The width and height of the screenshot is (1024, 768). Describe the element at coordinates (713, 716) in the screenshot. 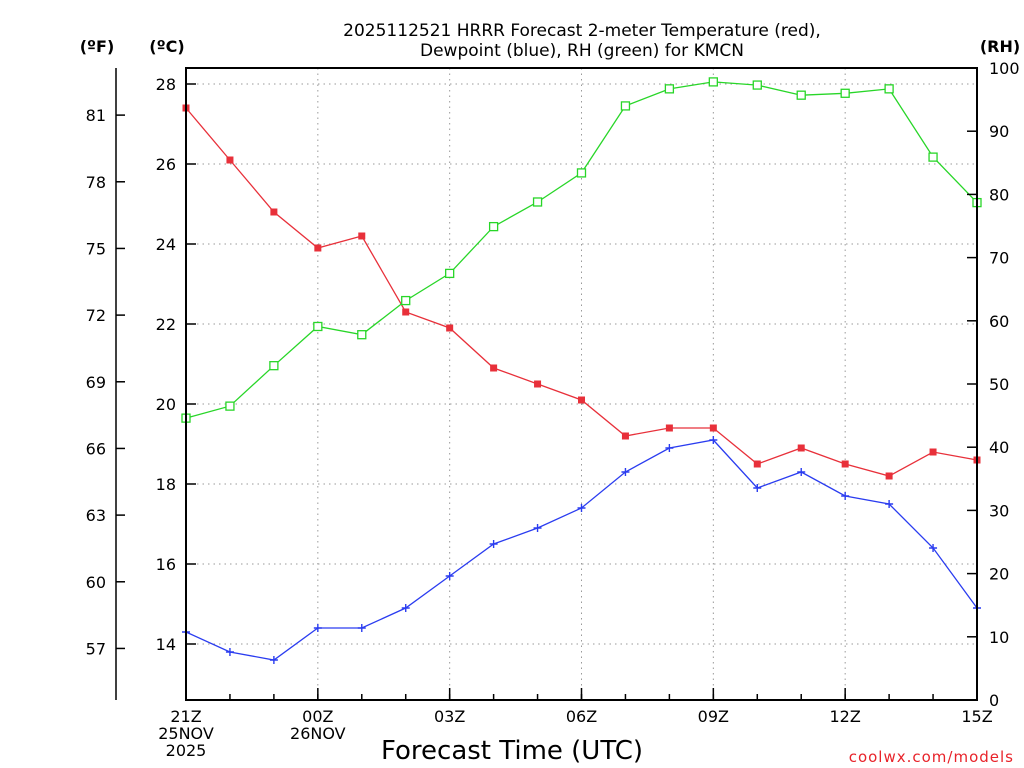

I see `x-tick-label: 09Z` at that location.